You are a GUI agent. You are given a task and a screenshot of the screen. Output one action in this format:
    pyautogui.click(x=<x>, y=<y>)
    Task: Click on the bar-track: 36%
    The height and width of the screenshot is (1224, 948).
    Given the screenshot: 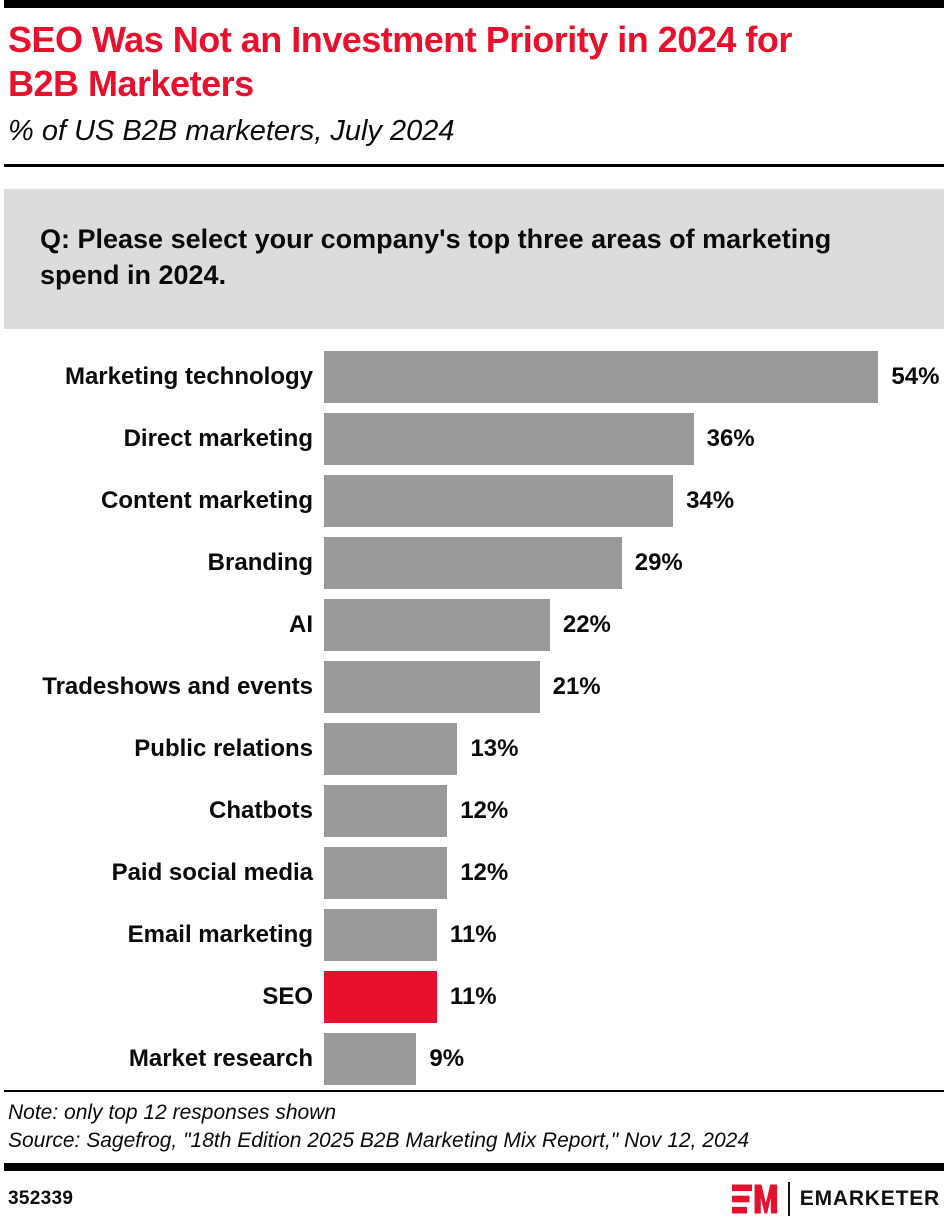 What is the action you would take?
    pyautogui.click(x=636, y=439)
    